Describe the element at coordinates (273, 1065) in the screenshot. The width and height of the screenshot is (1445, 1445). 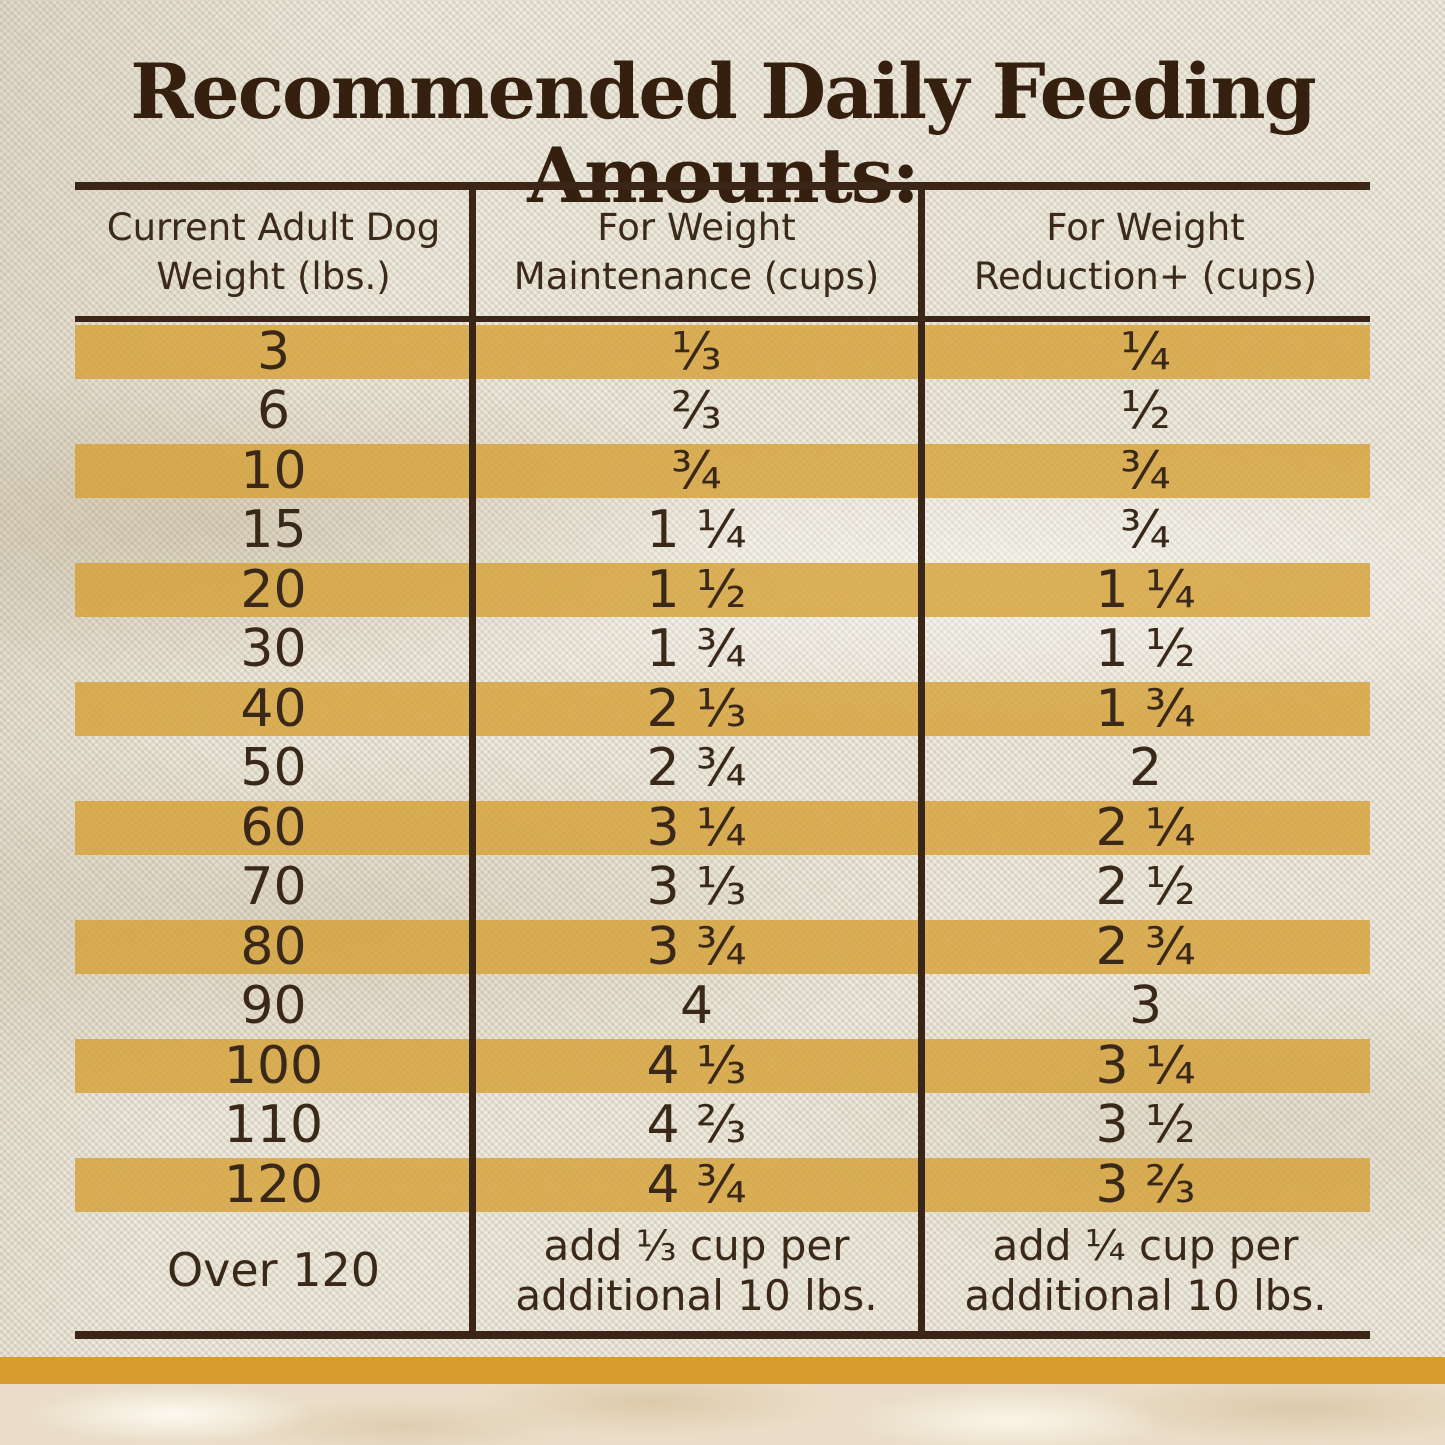
I see `weight-cell: 100` at that location.